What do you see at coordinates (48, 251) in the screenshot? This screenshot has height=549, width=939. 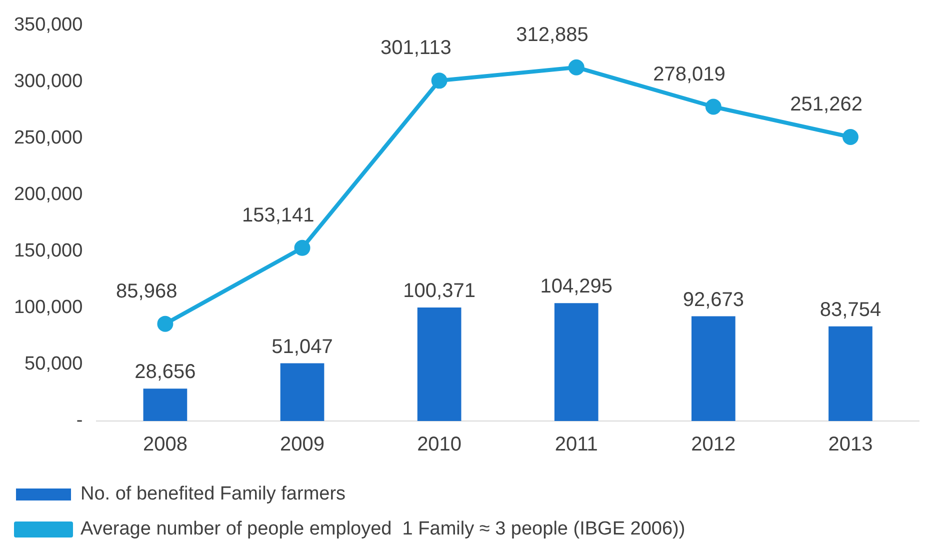 I see `y-tick-label: 150,000` at bounding box center [48, 251].